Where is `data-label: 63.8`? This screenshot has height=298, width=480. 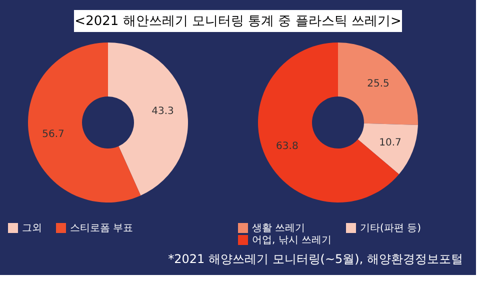 data-label: 63.8 is located at coordinates (287, 146).